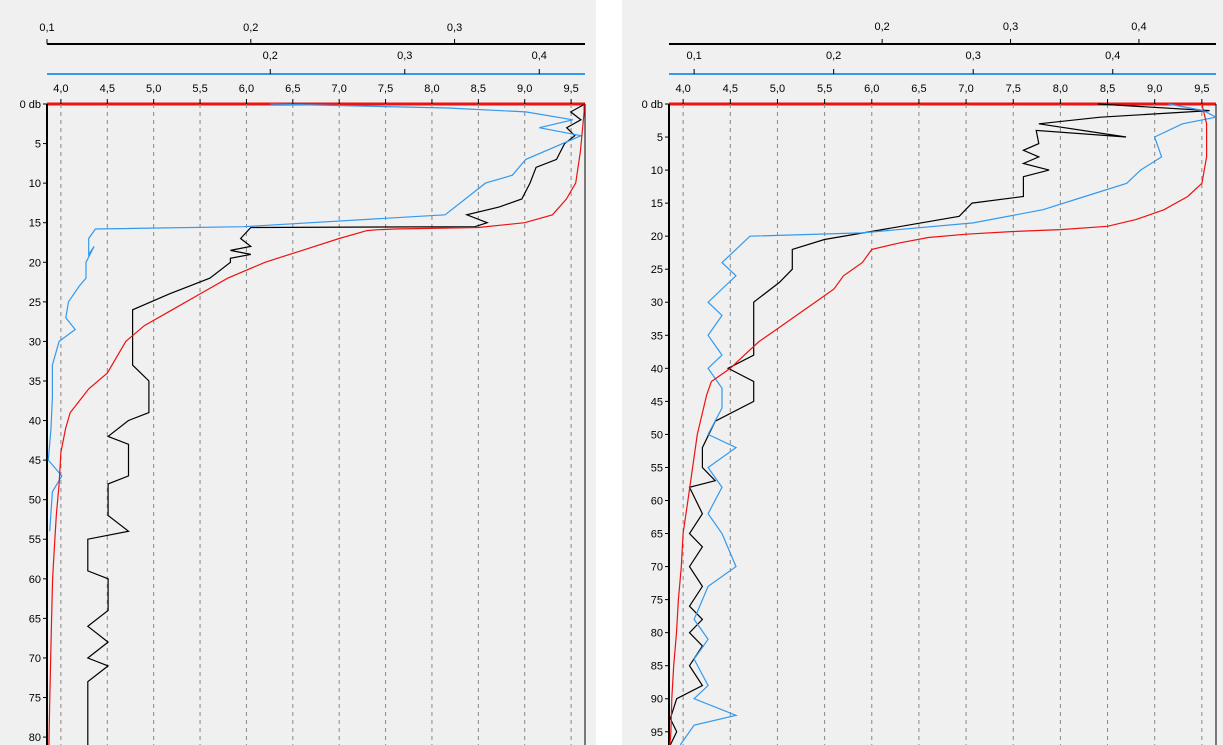 This screenshot has width=1223, height=745. Describe the element at coordinates (657, 667) in the screenshot. I see `y-tick-label: 85` at that location.